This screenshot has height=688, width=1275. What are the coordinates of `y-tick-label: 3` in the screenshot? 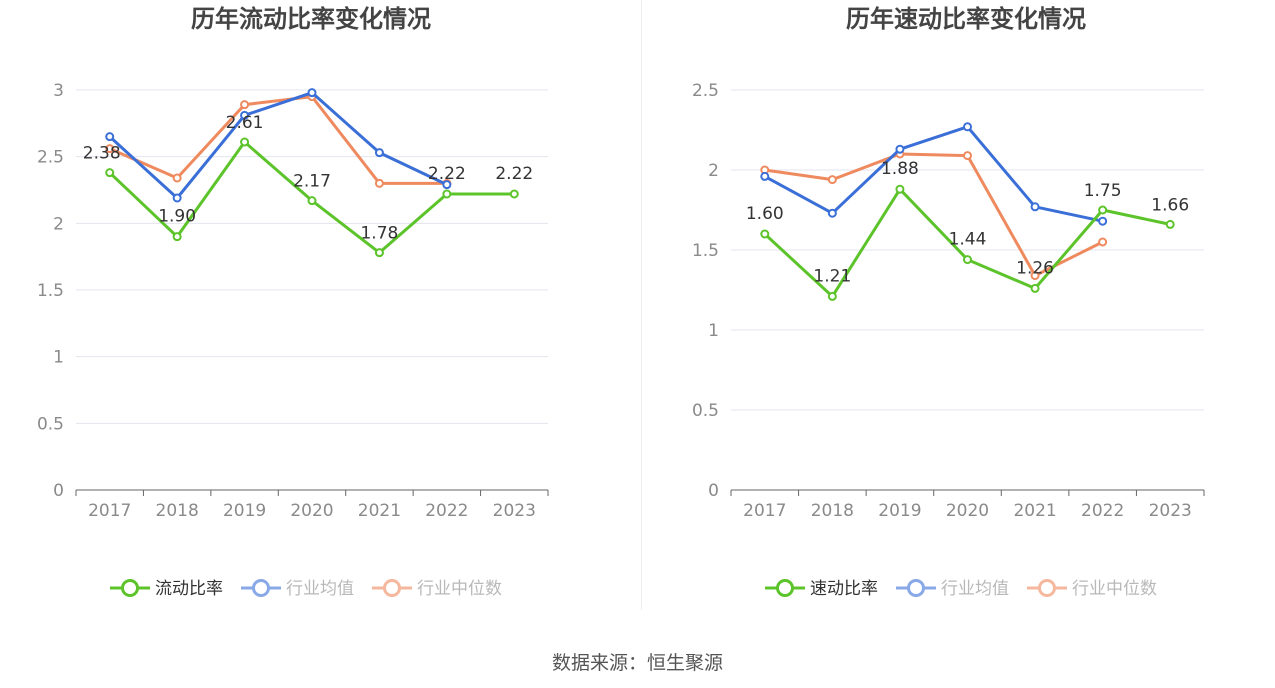 It's located at (58, 91).